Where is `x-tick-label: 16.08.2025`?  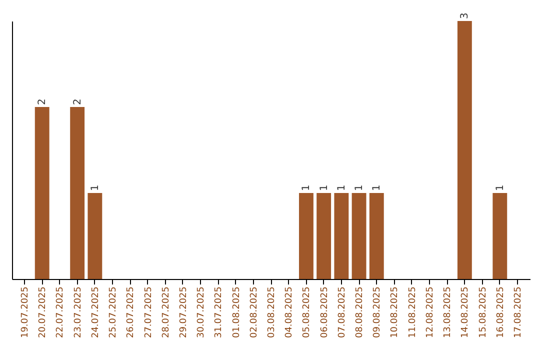 x-tick-label: 16.08.2025 is located at coordinates (501, 312).